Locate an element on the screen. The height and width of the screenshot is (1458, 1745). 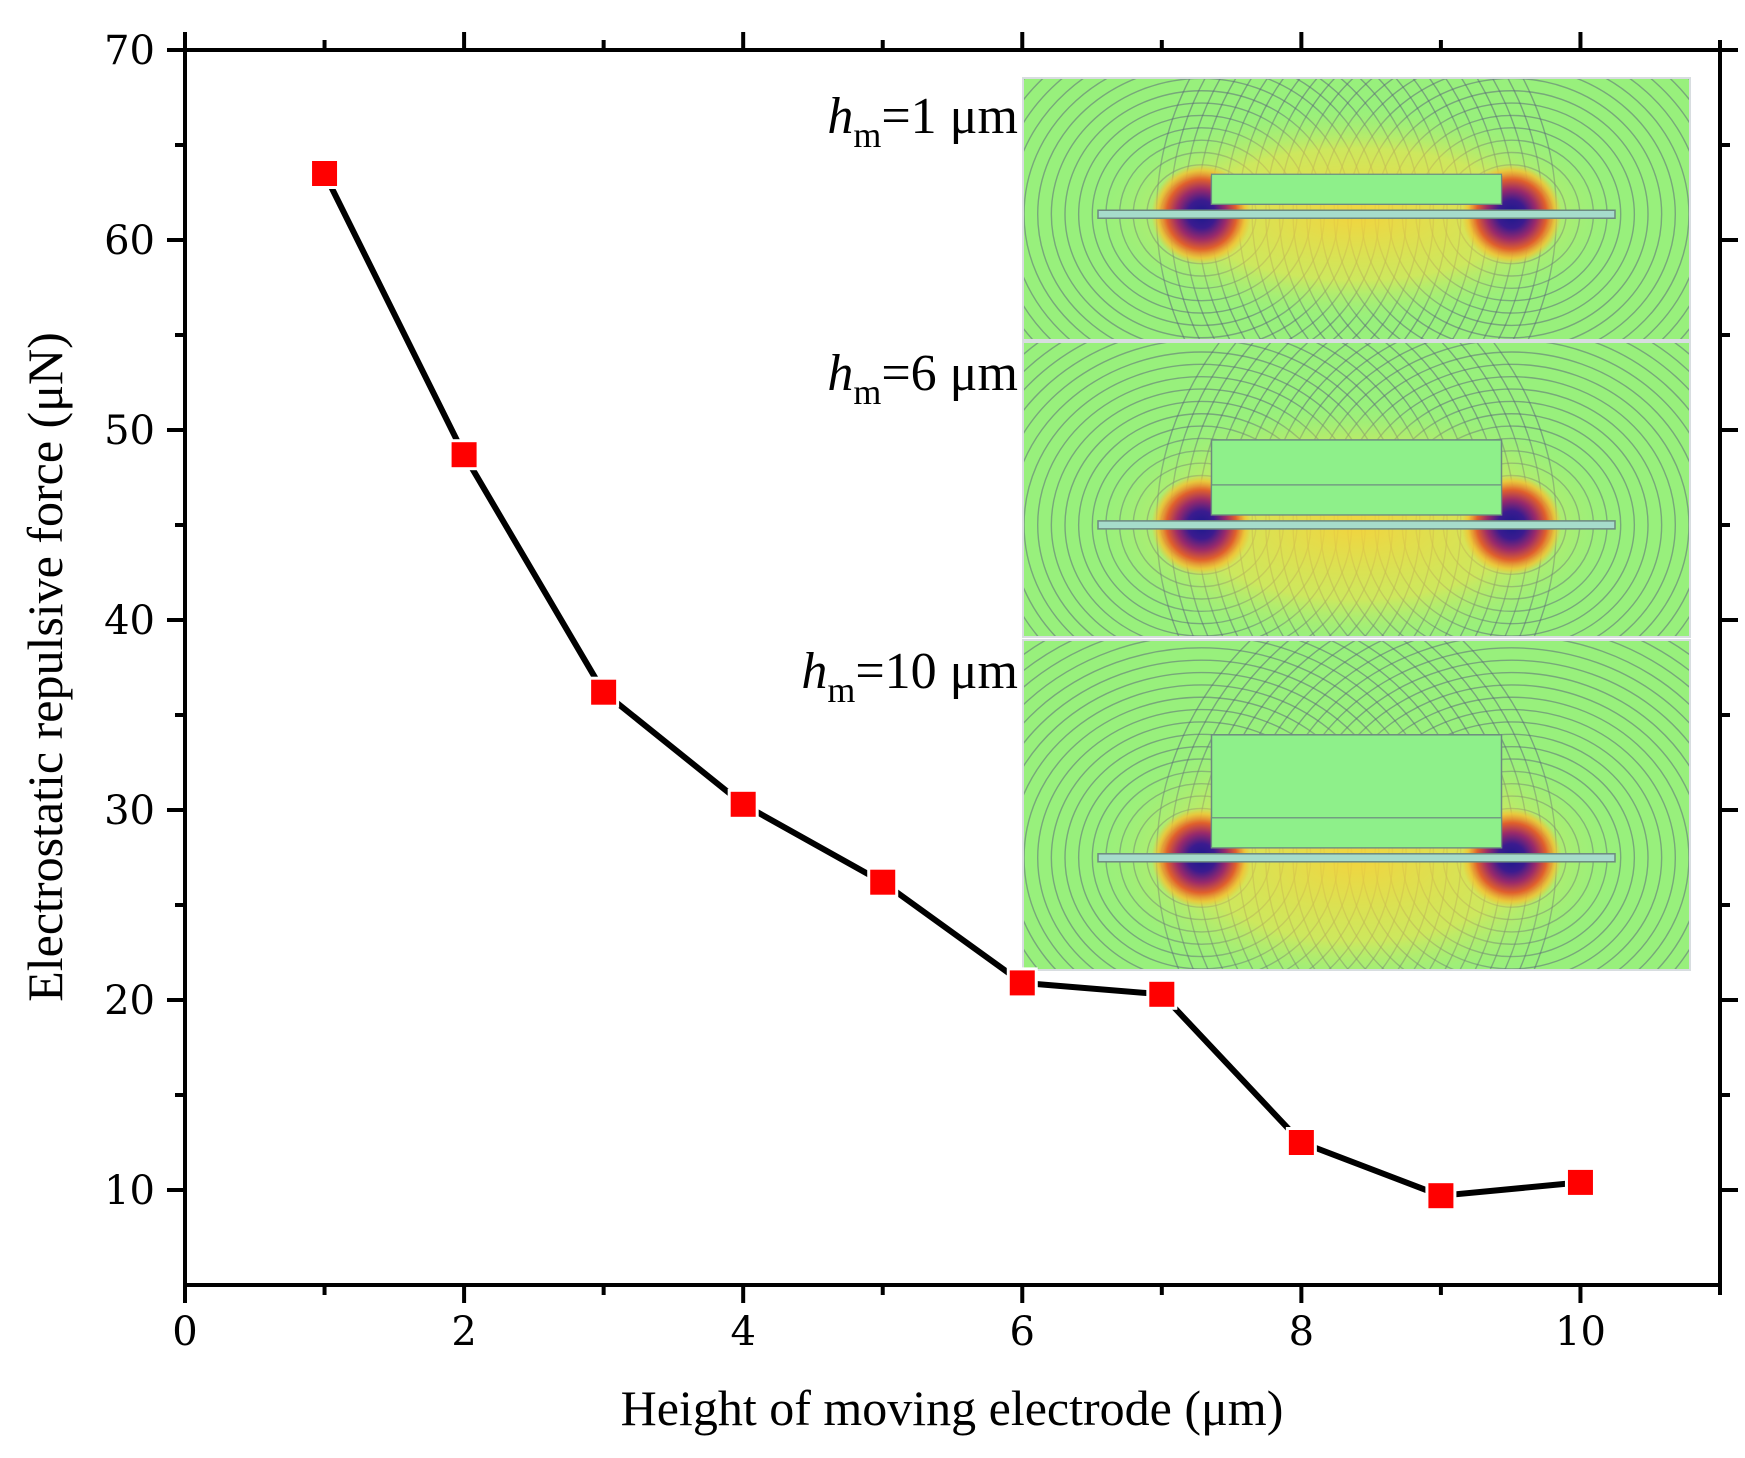
y-tick-label: 20 is located at coordinates (129, 1001).